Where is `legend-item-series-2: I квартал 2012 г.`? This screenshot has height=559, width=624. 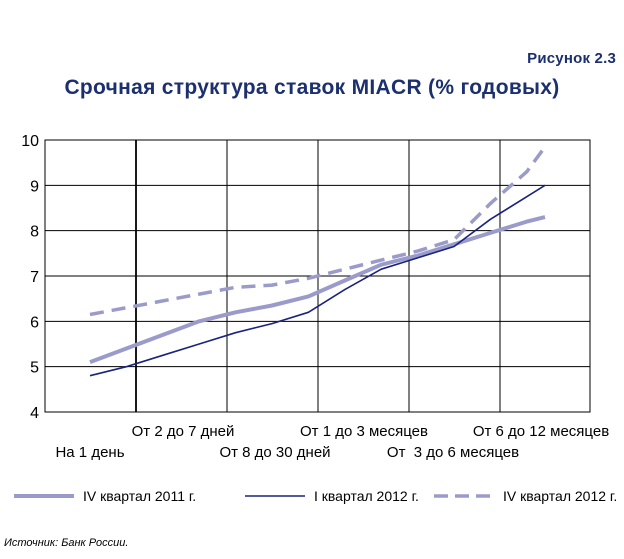 legend-item-series-2: I квартал 2012 г. is located at coordinates (332, 496).